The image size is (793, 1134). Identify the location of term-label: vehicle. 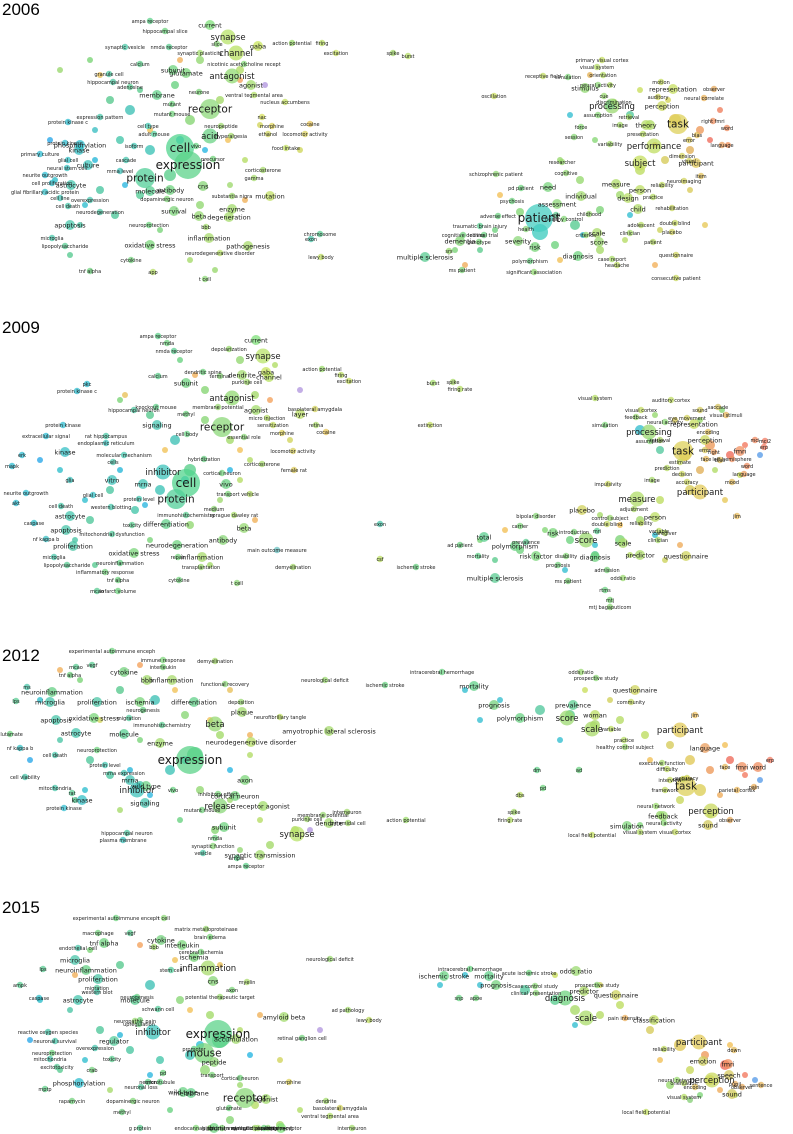
(250, 495).